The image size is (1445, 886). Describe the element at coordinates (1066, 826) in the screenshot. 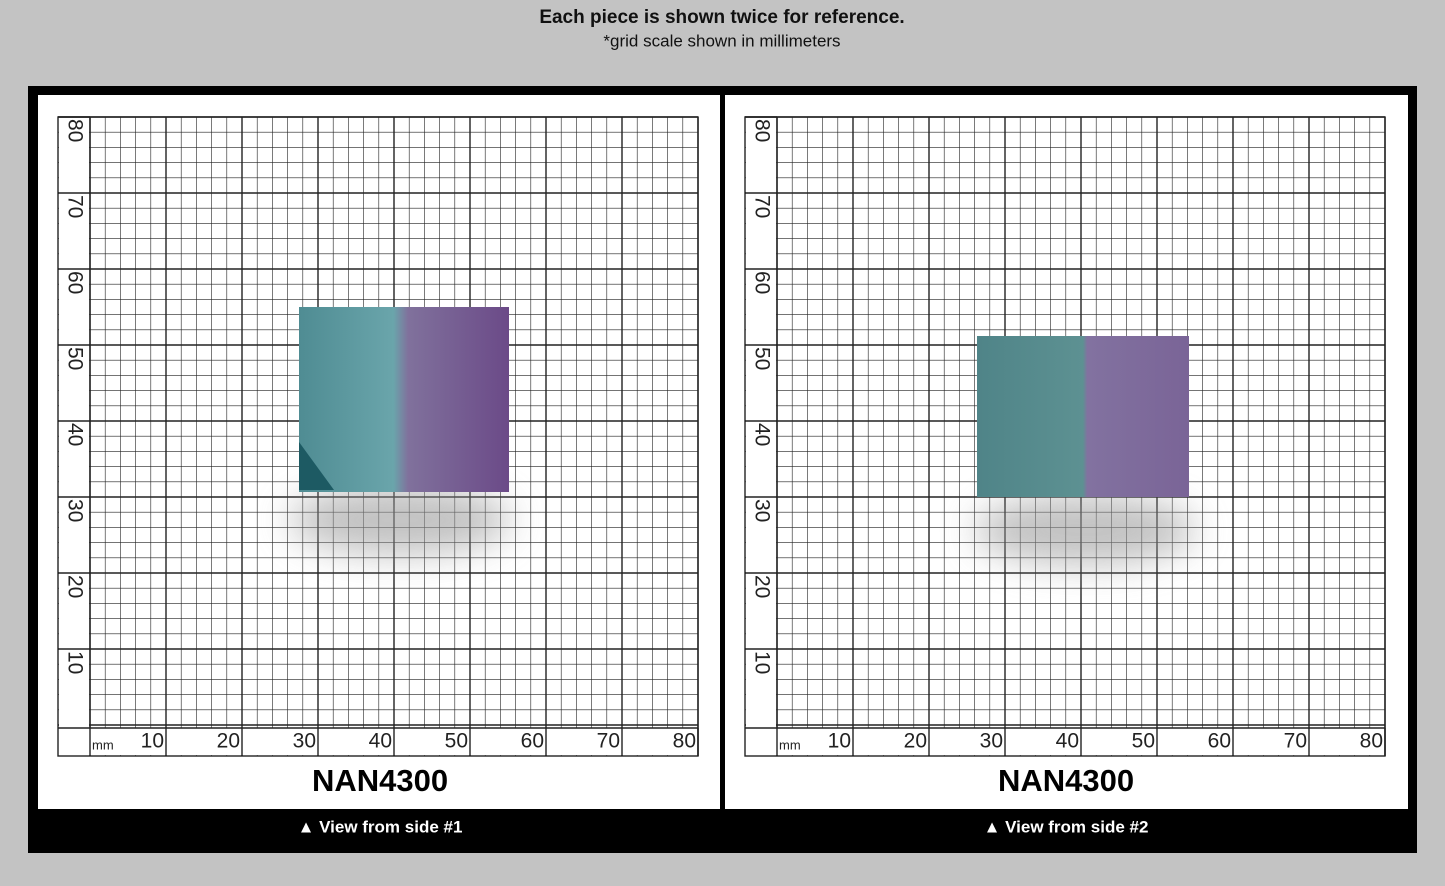

I see `footer-label: ▲ View from side #2` at that location.